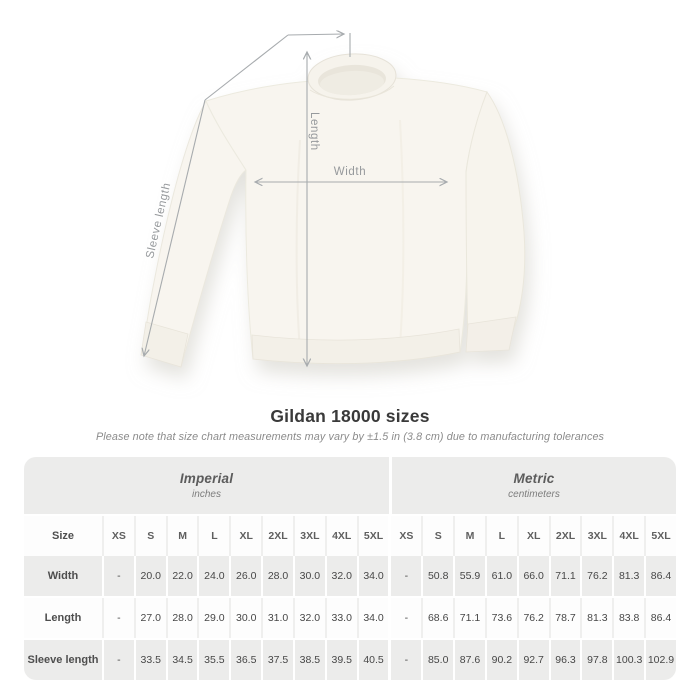  What do you see at coordinates (245, 576) in the screenshot?
I see `table-cell: 26.0` at bounding box center [245, 576].